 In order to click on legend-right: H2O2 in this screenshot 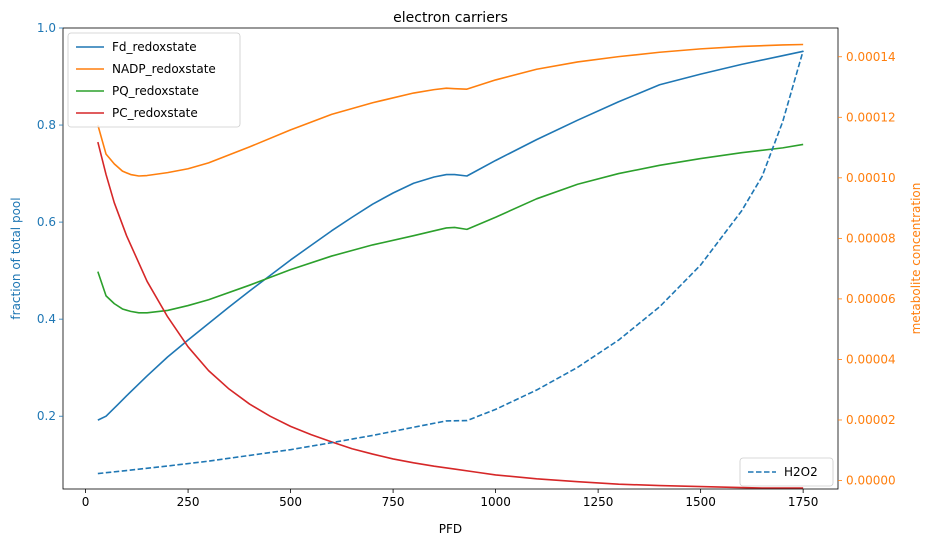, I will do `click(786, 472)`.